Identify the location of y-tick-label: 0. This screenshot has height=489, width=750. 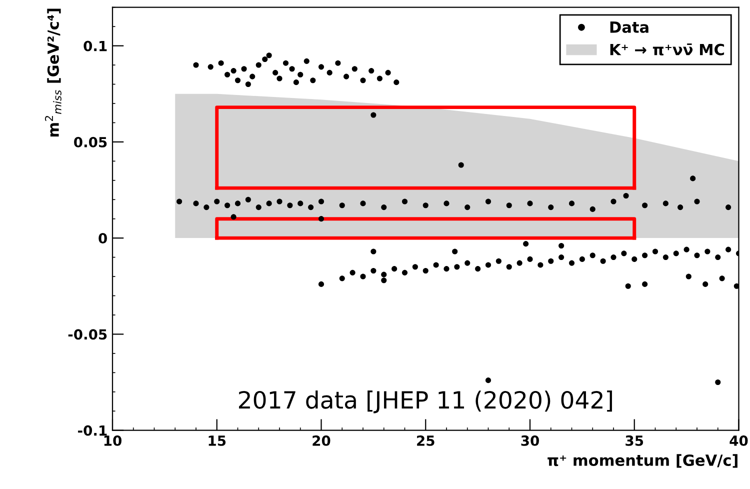
(102, 238).